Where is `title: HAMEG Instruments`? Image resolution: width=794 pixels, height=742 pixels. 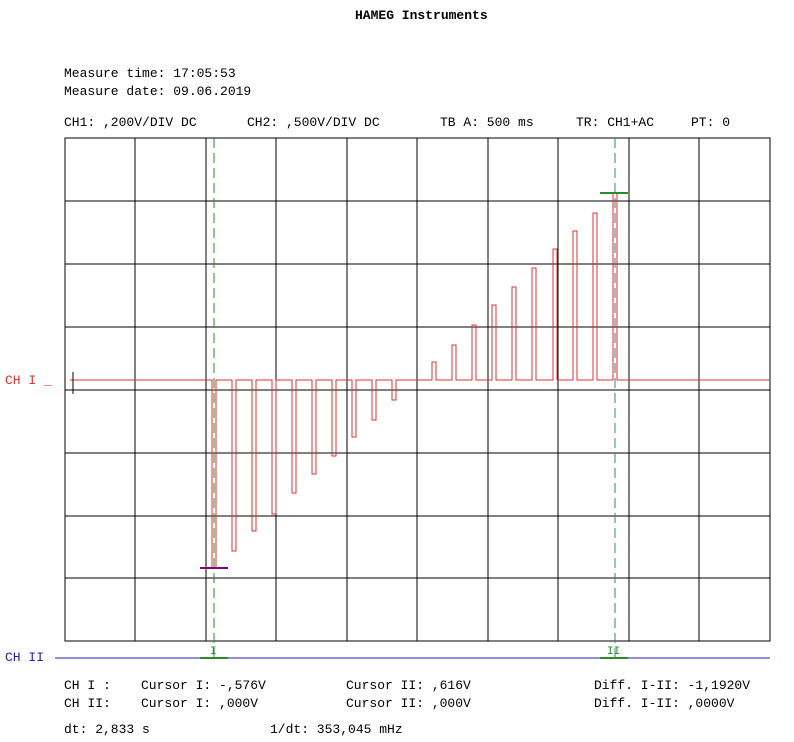 title: HAMEG Instruments is located at coordinates (421, 15).